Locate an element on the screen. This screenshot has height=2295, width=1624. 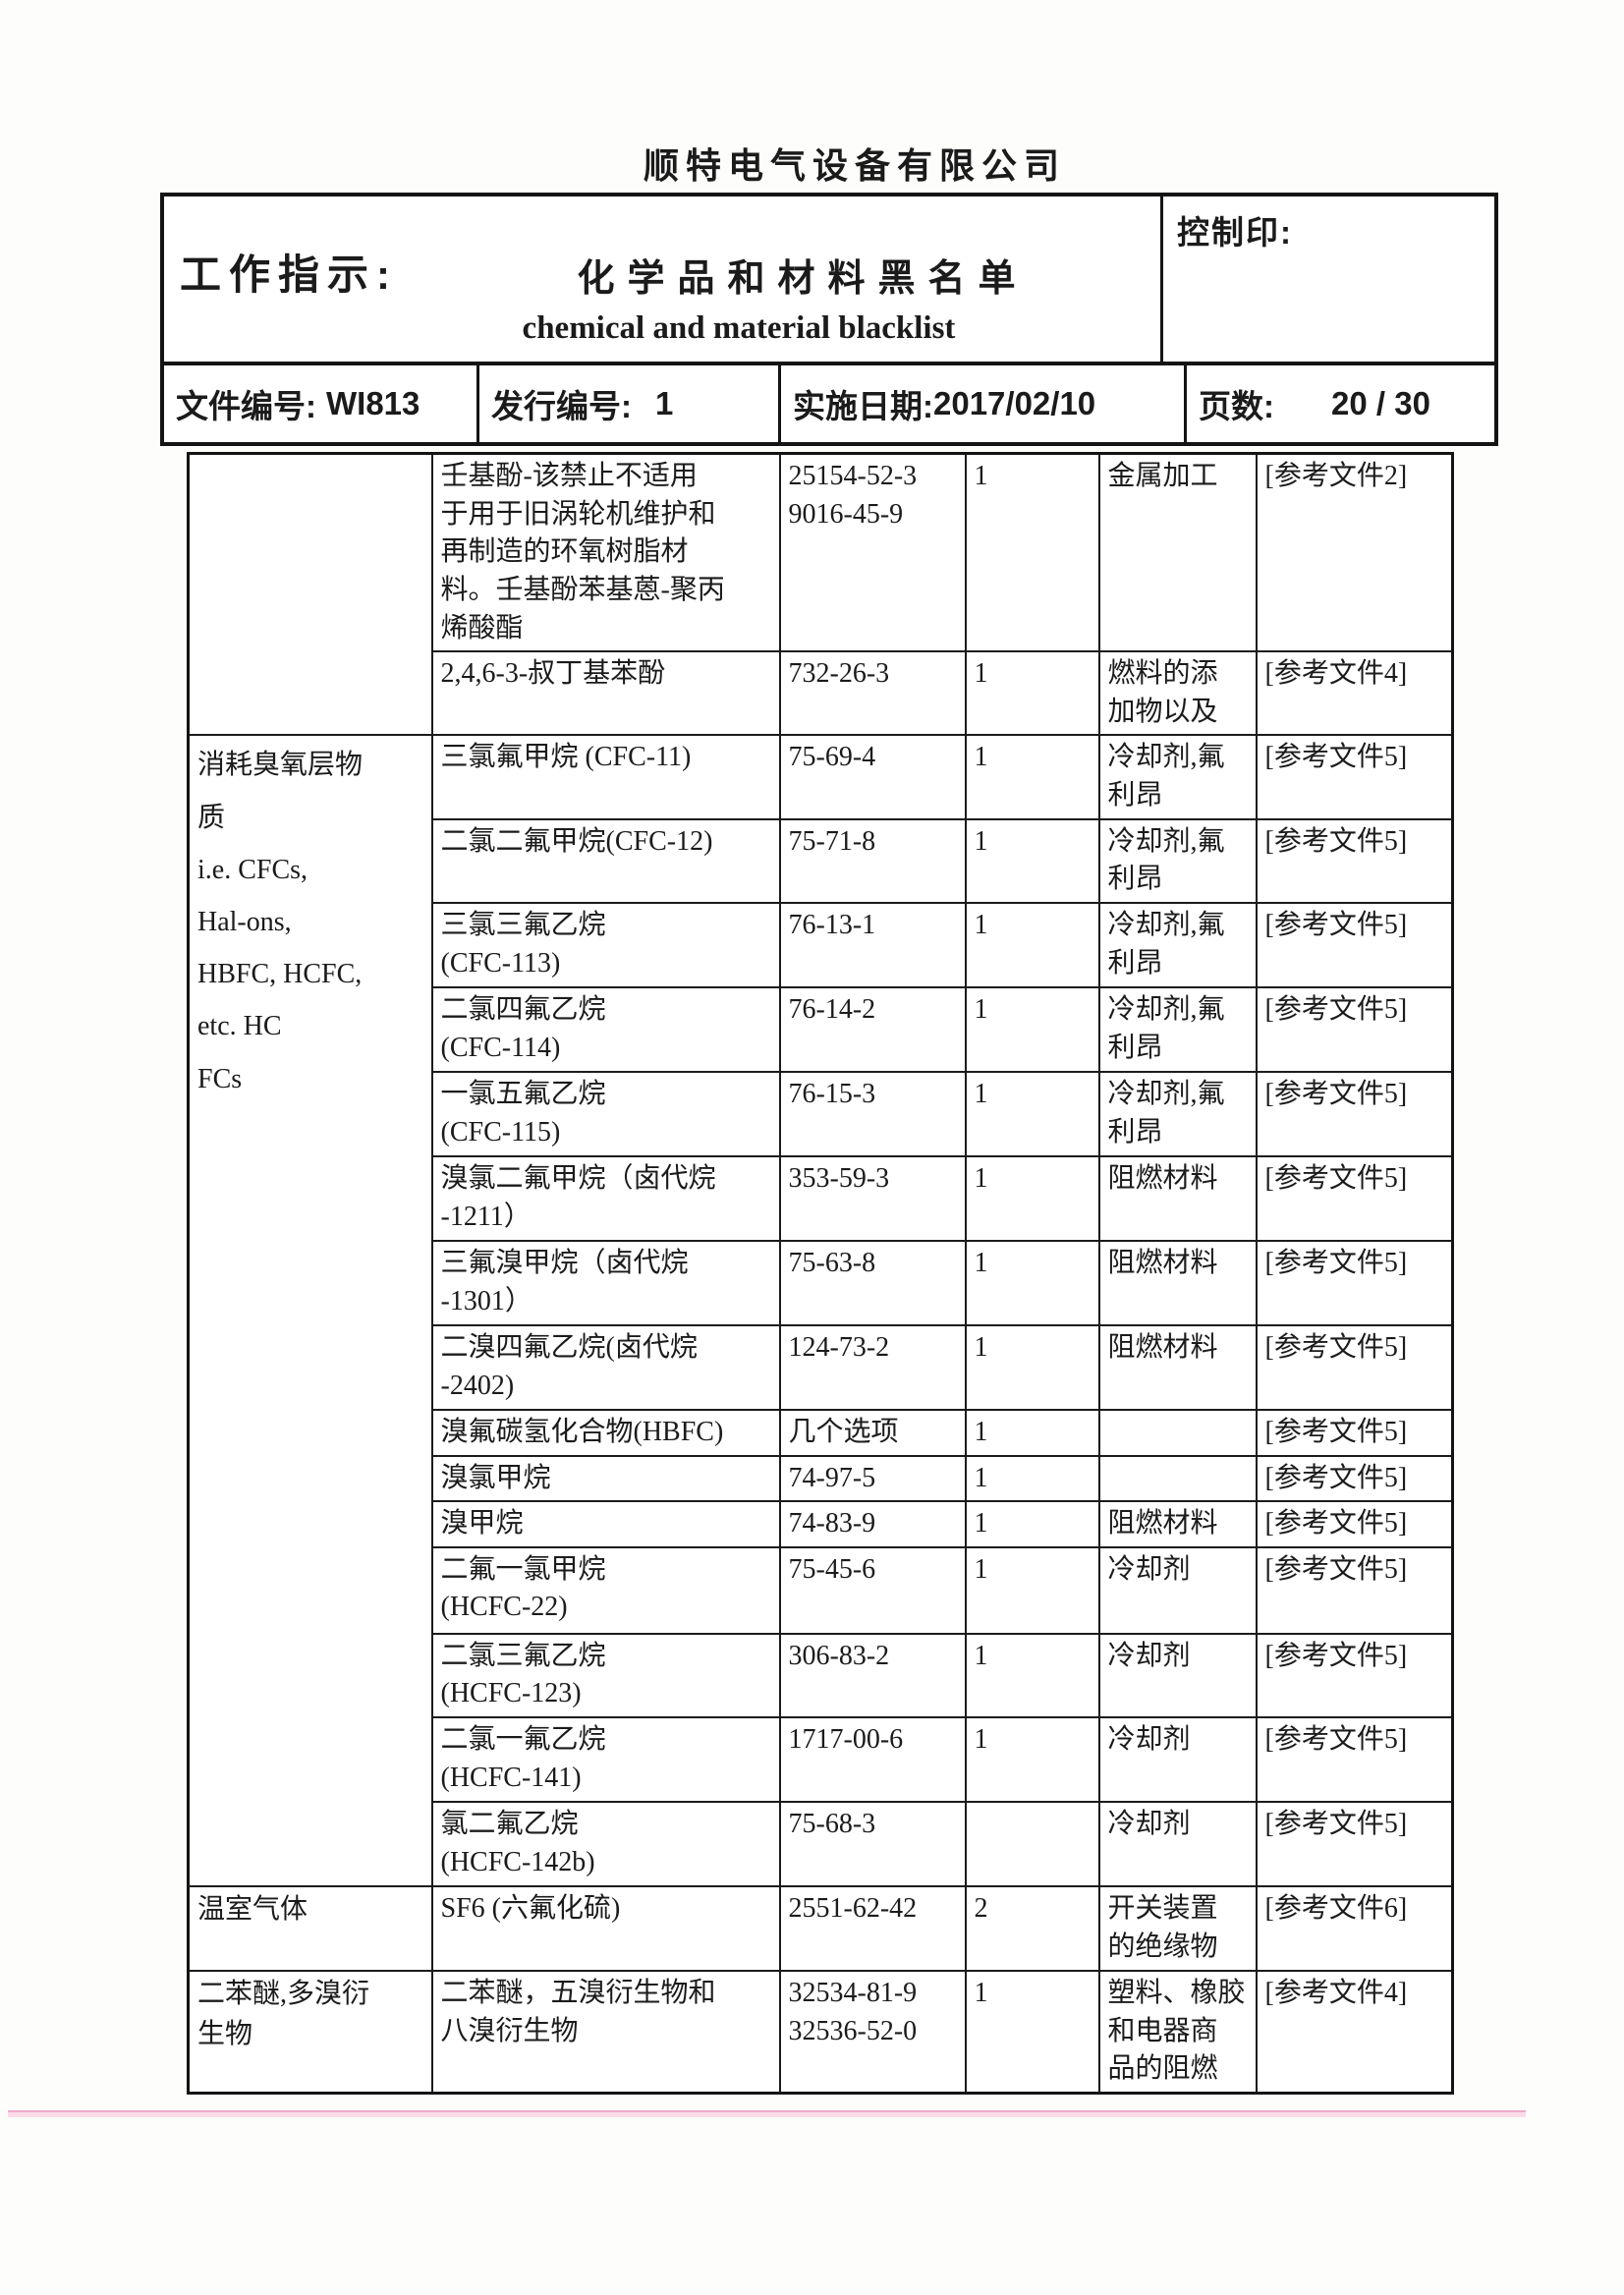
cas-number-cell: 75-71-8 is located at coordinates (872, 861).